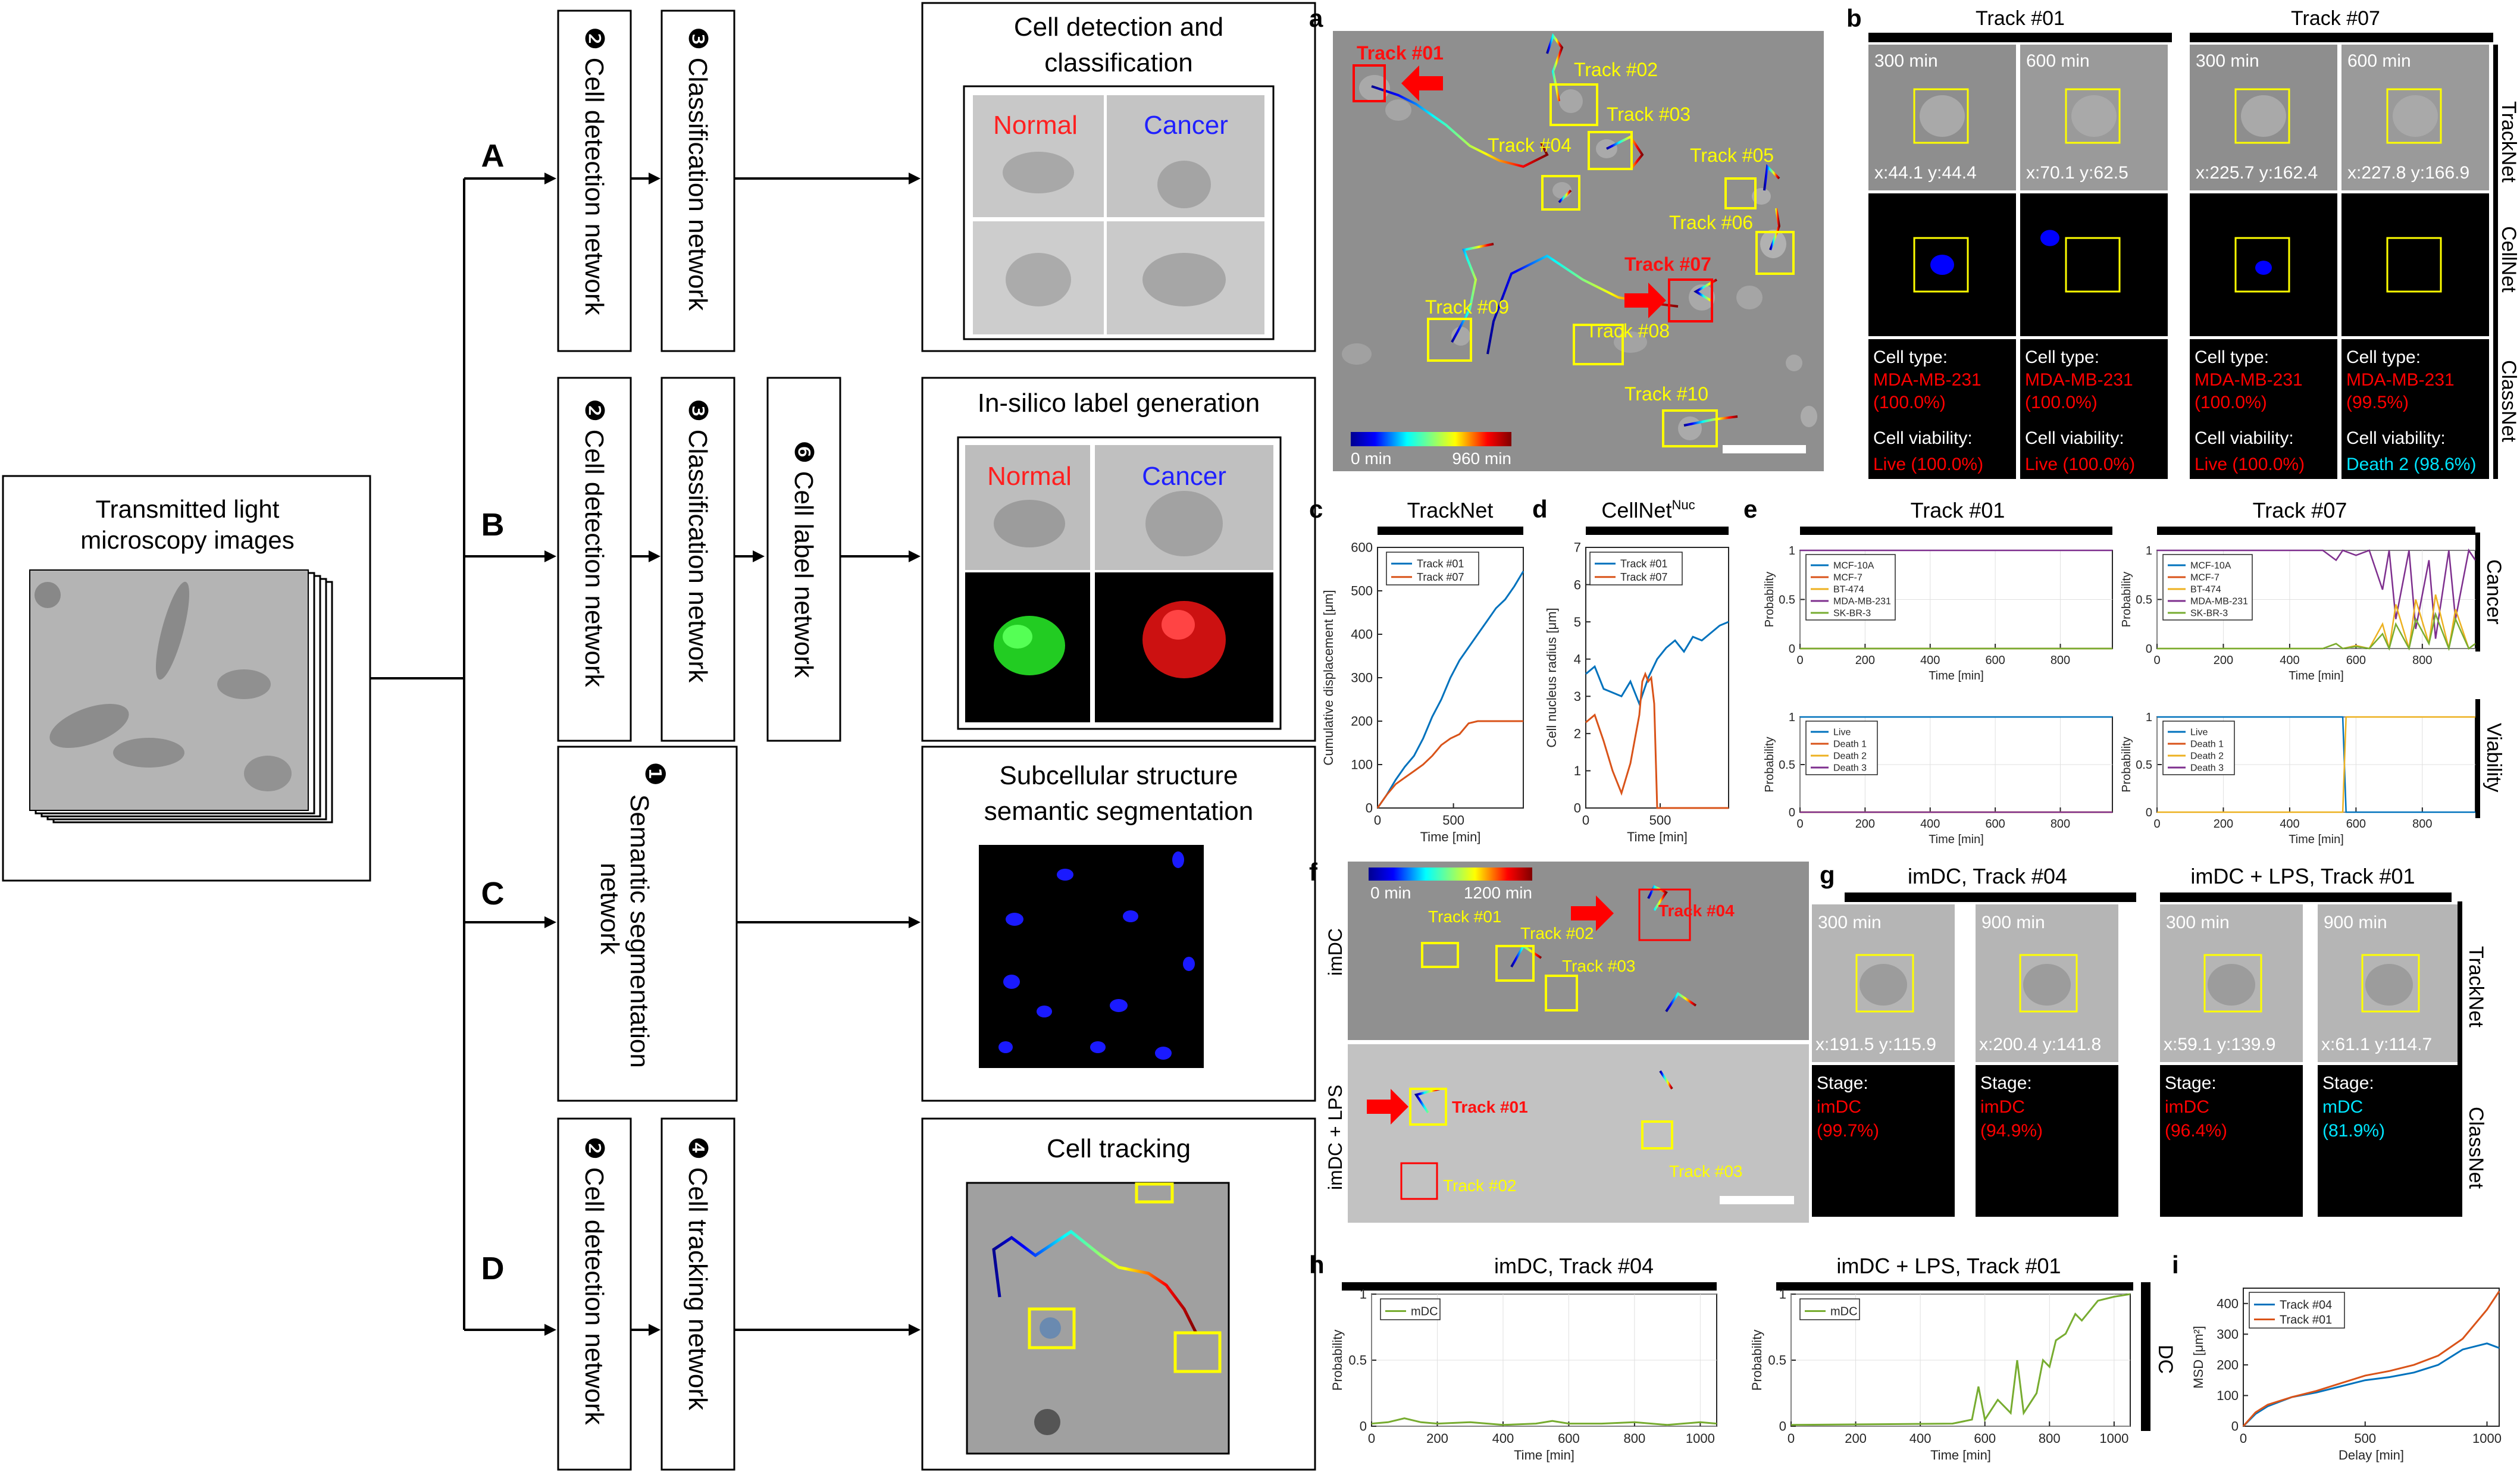 Image resolution: width=2520 pixels, height=1475 pixels. What do you see at coordinates (2040, 1044) in the screenshot?
I see `coord-label: x:200.4 y:141.8` at bounding box center [2040, 1044].